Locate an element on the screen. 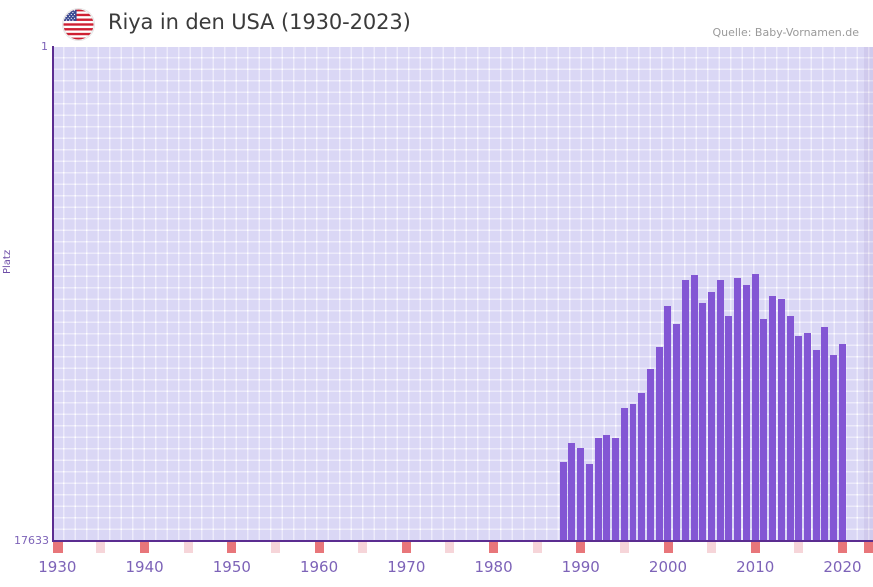 This screenshot has width=873, height=587. y-axis-line is located at coordinates (53, 294).